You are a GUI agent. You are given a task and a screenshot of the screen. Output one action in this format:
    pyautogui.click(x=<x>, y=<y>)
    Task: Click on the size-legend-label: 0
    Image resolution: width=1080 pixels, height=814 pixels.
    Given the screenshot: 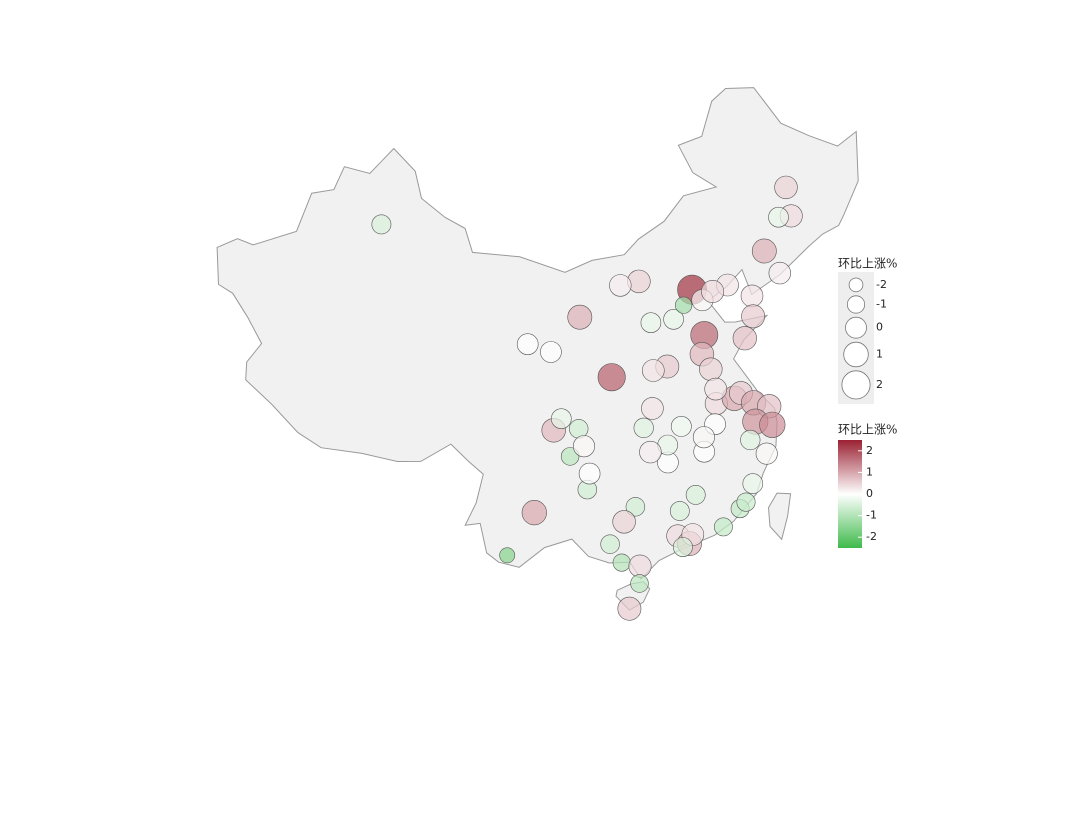 What is the action you would take?
    pyautogui.click(x=879, y=327)
    